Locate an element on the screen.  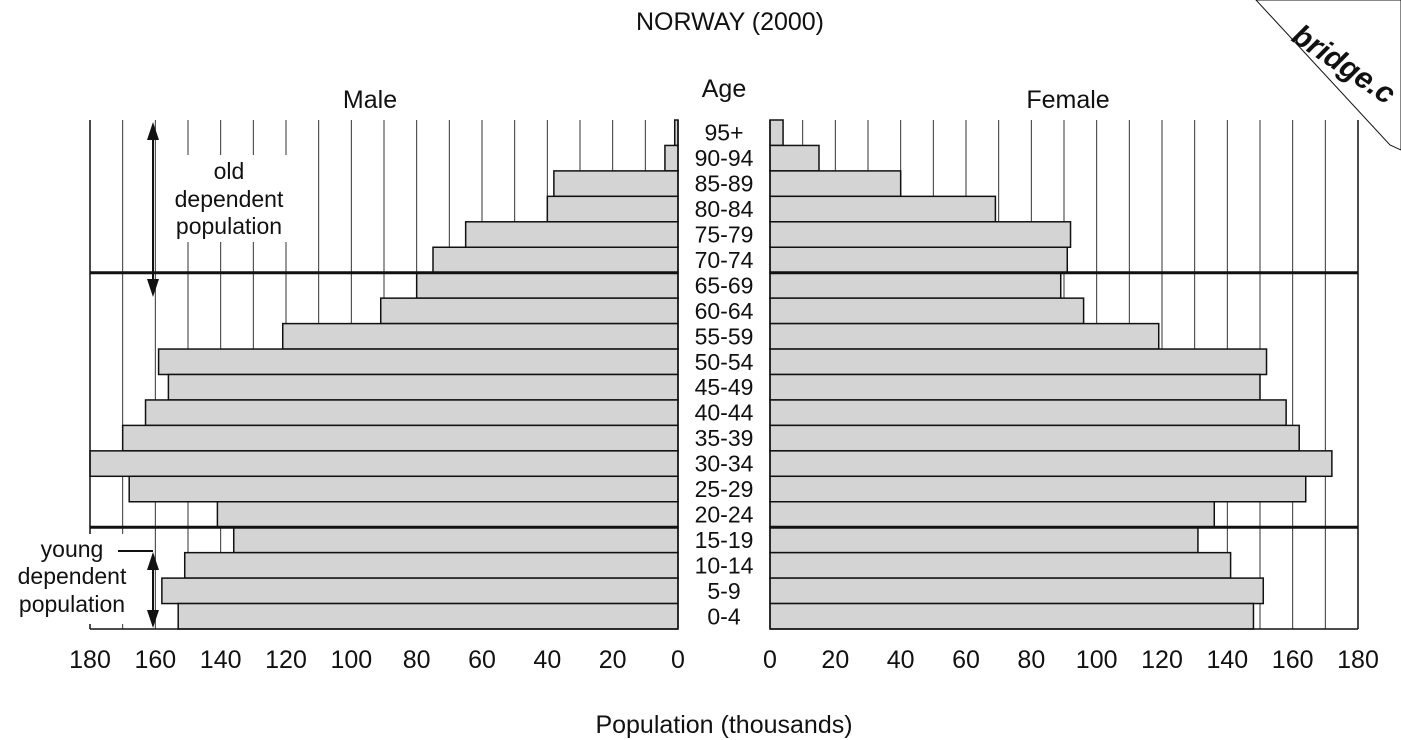
age-label-80-84: 80-84 is located at coordinates (724, 209).